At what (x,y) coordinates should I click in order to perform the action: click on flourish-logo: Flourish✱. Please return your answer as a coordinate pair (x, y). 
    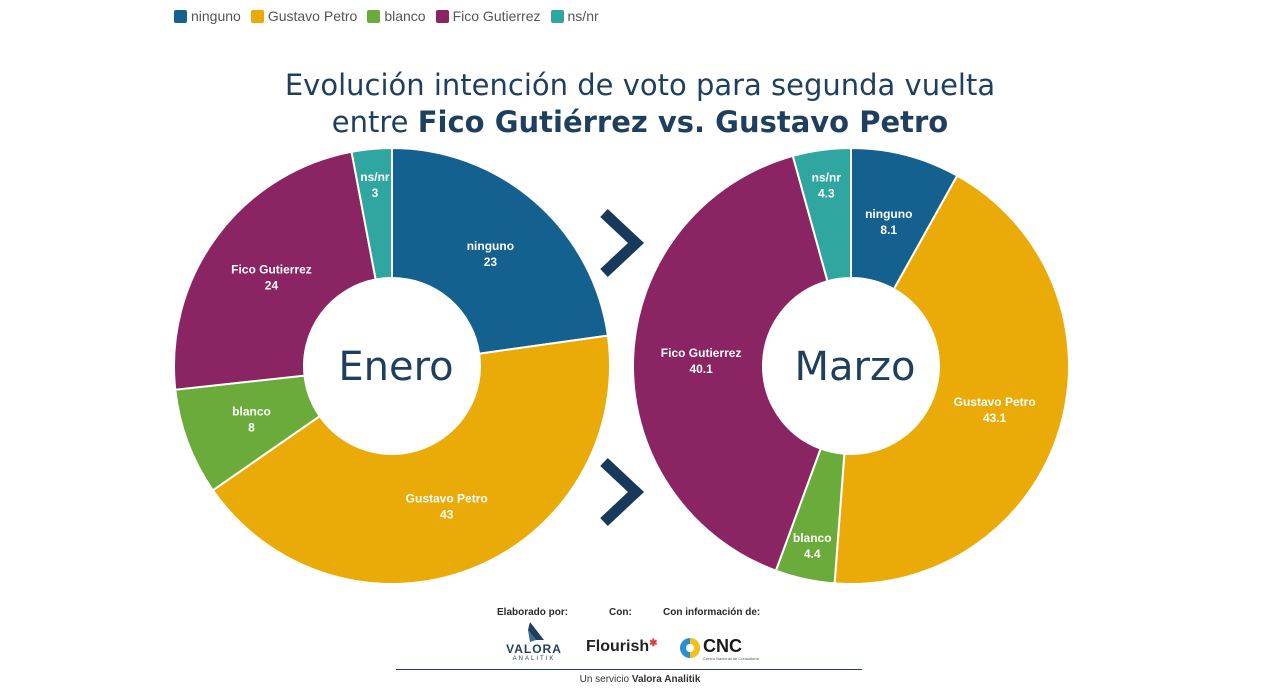
    Looking at the image, I should click on (622, 647).